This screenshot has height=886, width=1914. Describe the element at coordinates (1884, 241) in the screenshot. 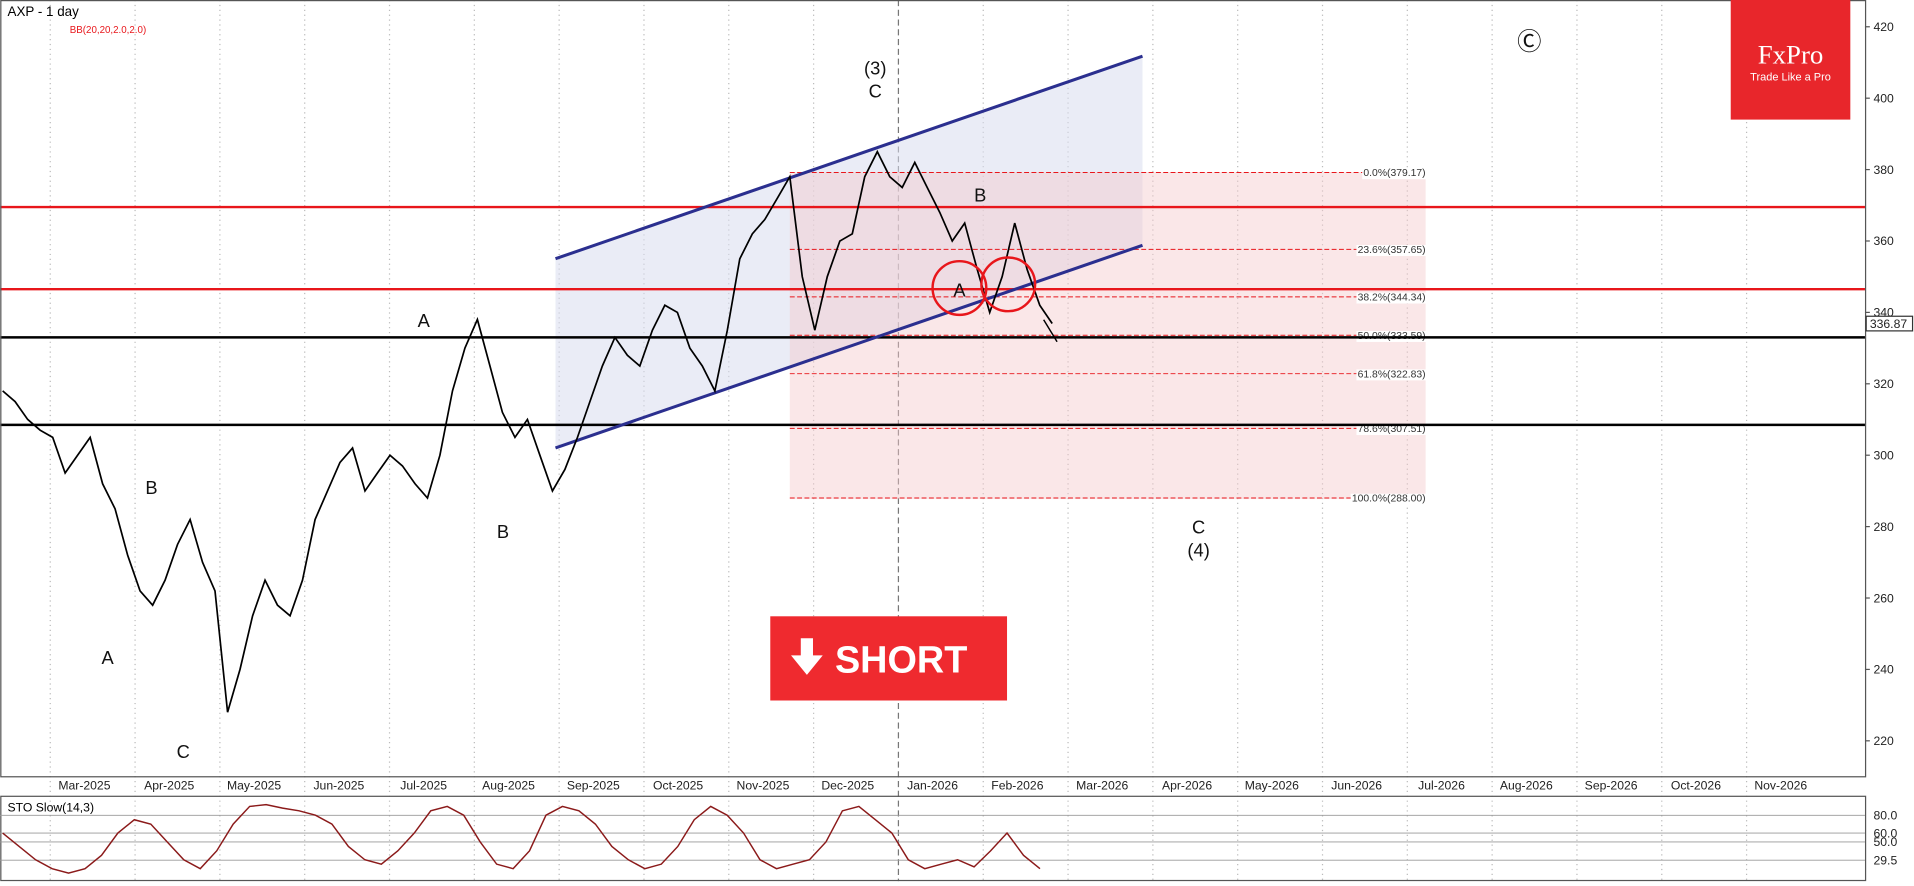

I see `y-tick-label: 360` at that location.